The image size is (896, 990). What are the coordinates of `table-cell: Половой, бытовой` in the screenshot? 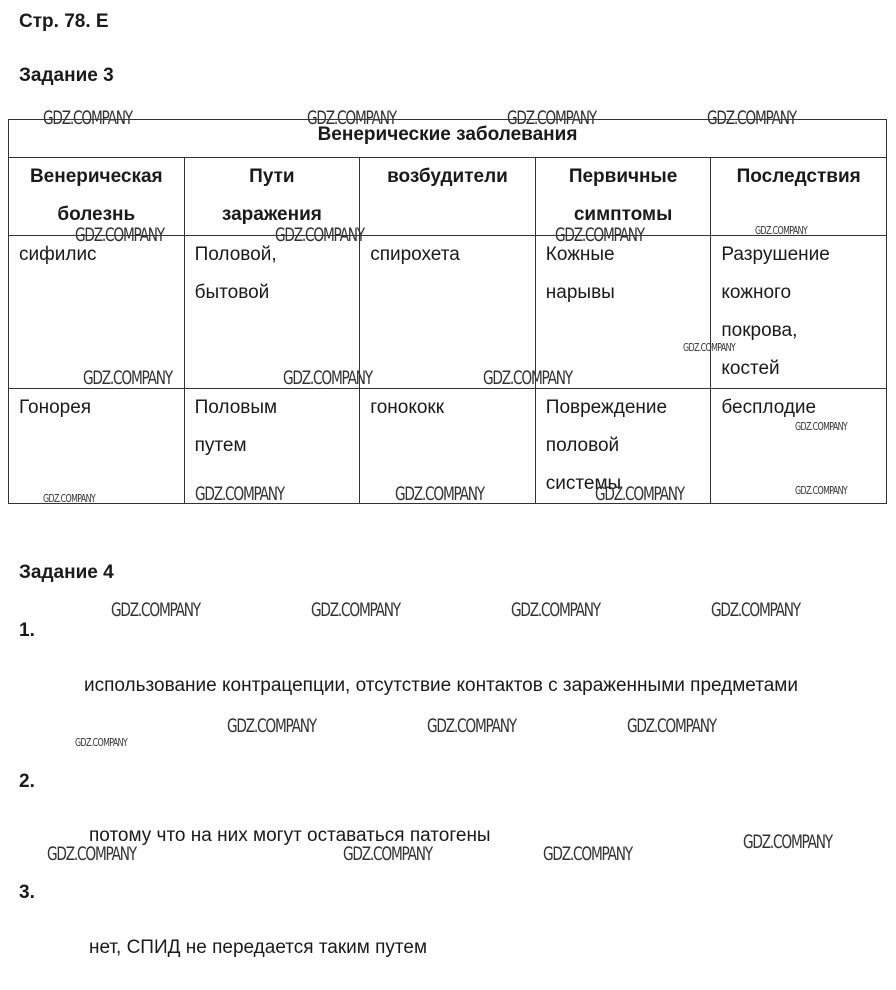 It's located at (272, 312).